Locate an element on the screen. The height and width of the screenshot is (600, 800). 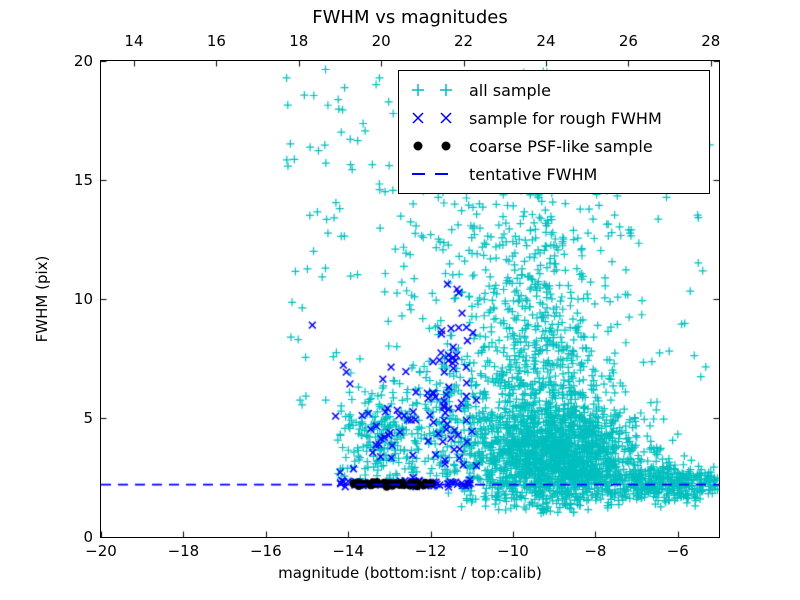
top-tick-label: 24 is located at coordinates (546, 41).